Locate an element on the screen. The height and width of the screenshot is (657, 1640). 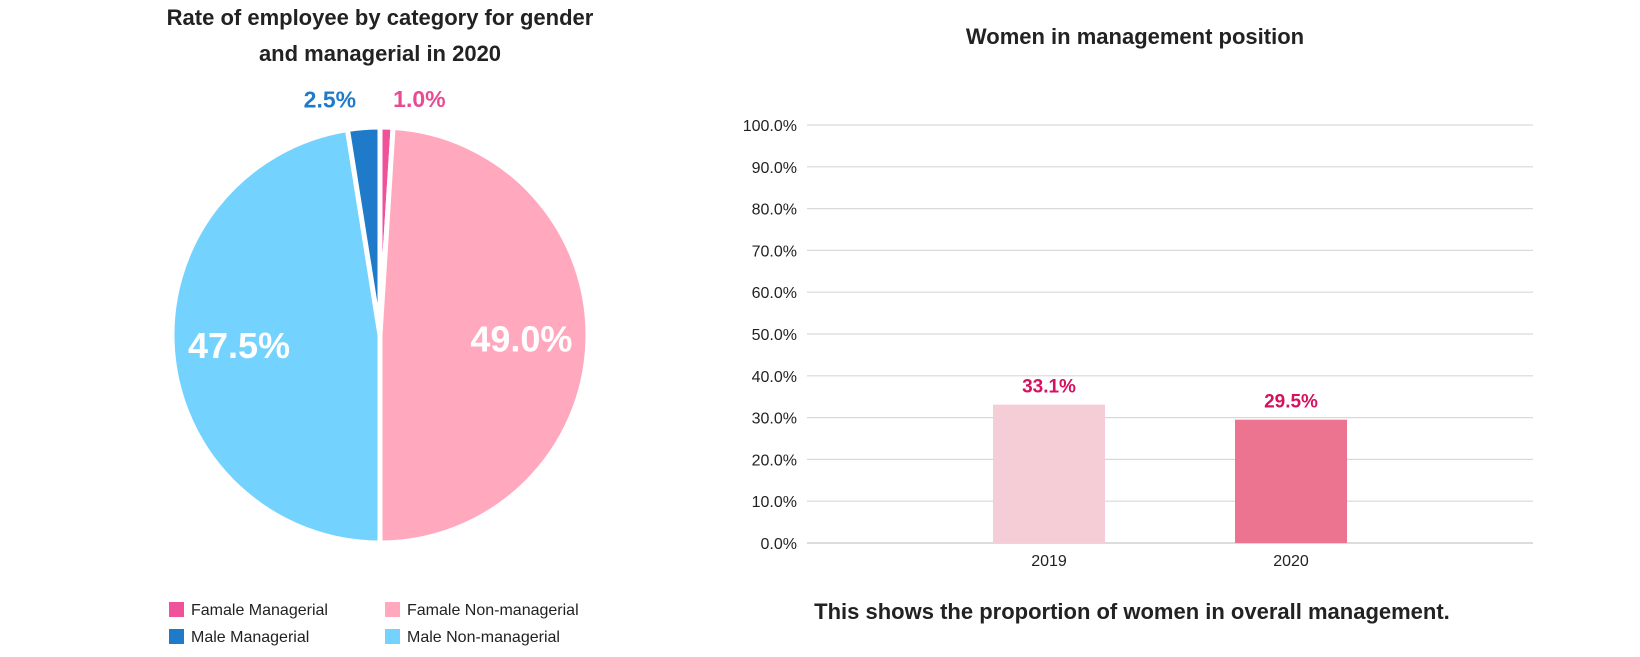
bar-2020 is located at coordinates (1291, 481).